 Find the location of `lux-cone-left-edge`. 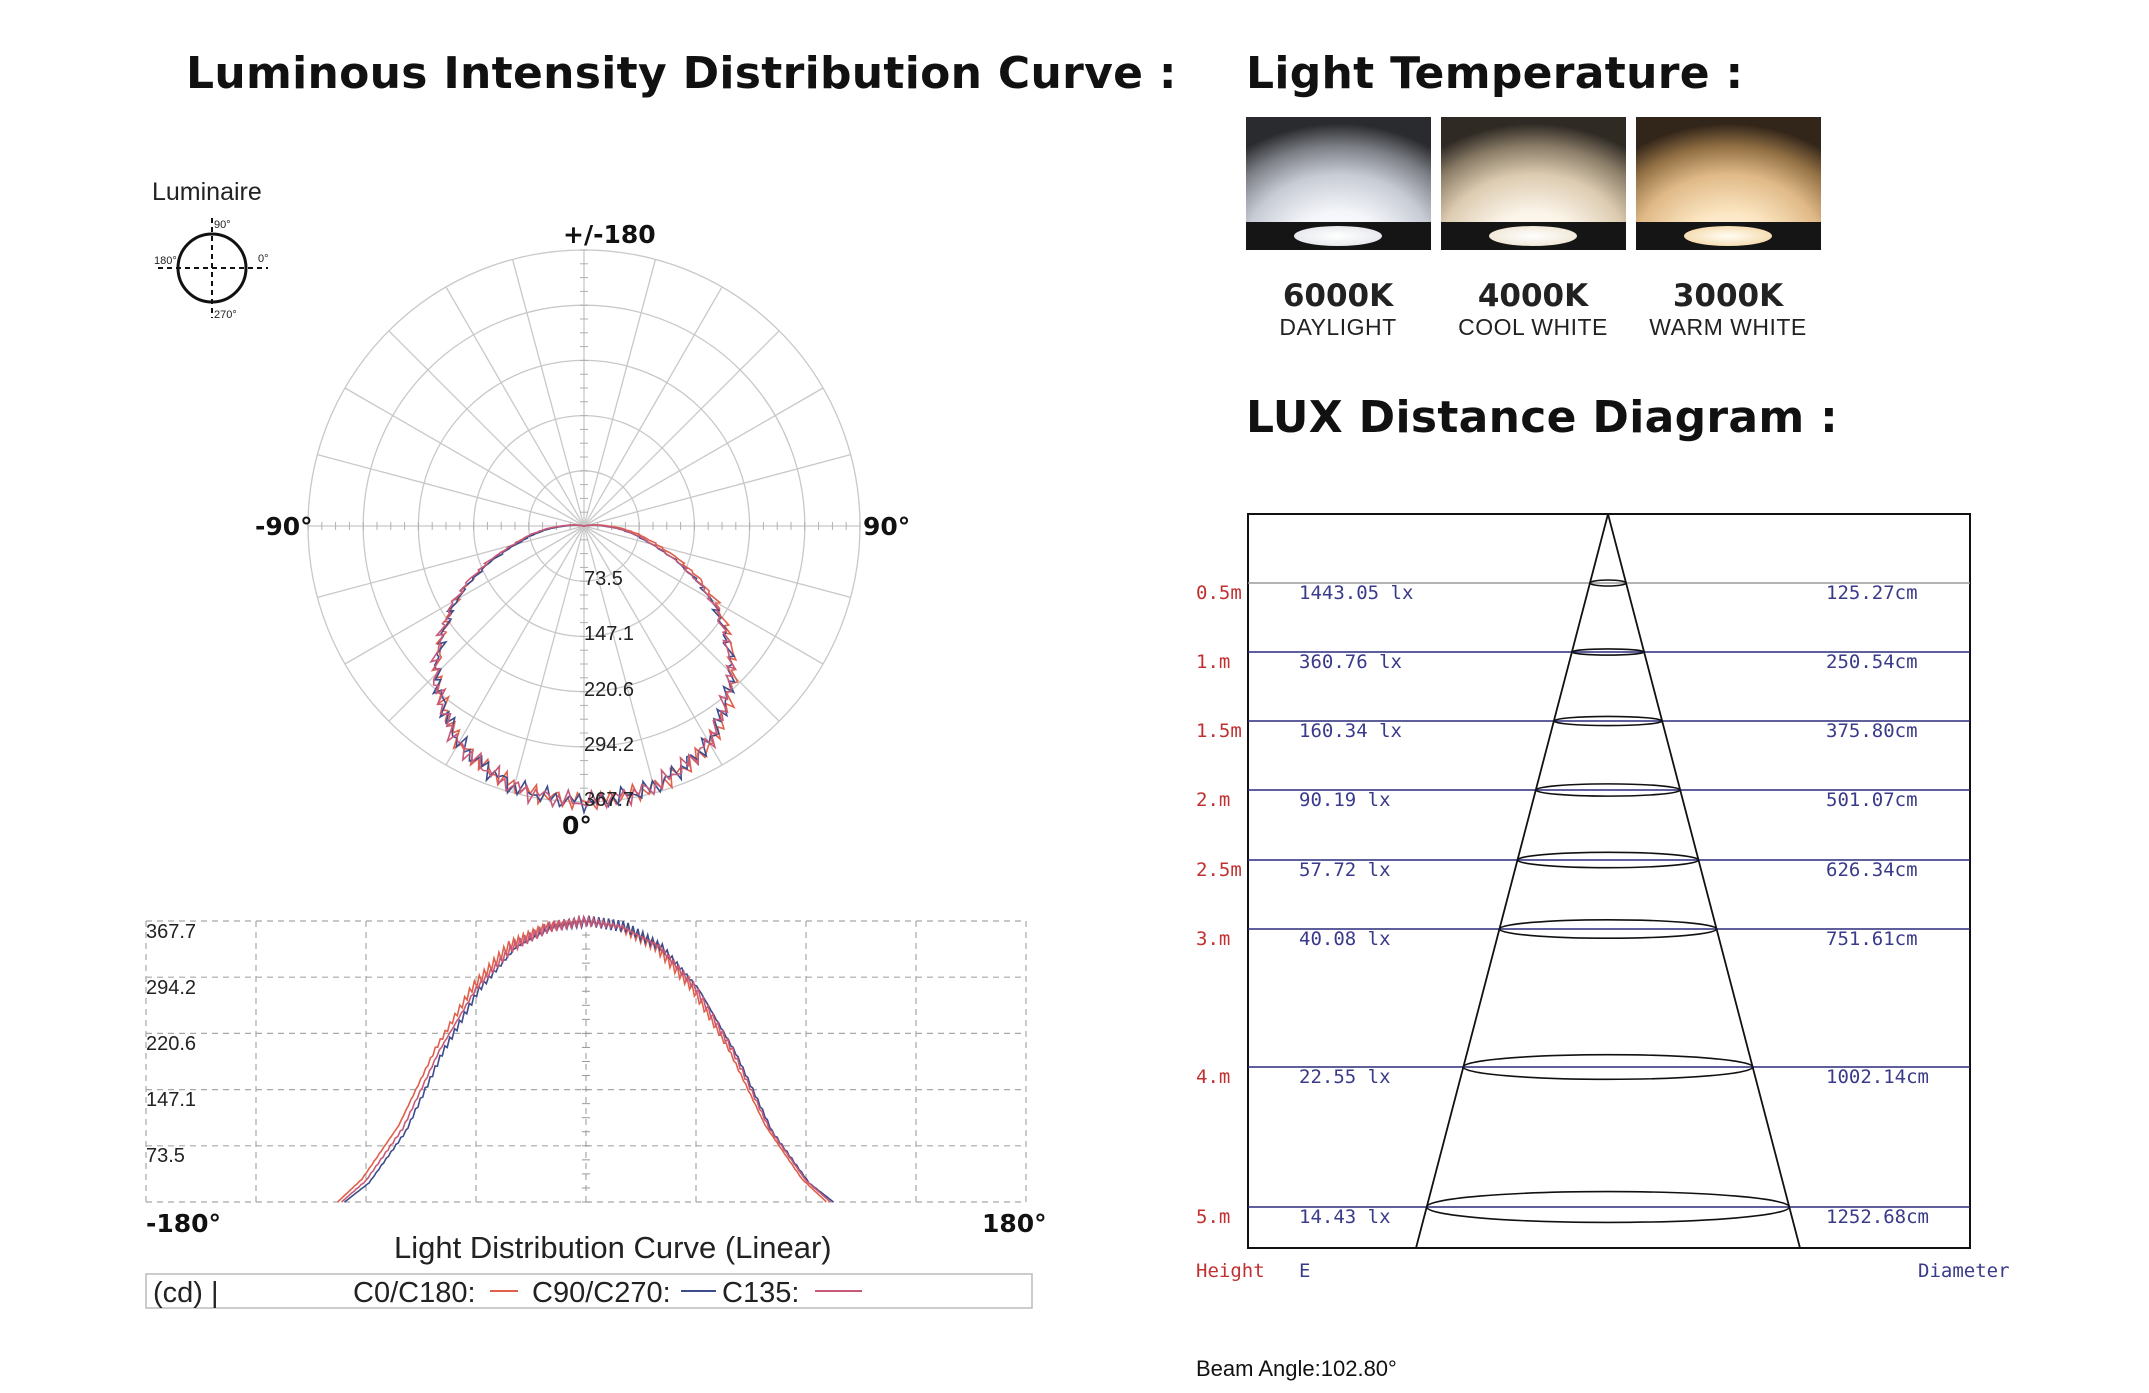

lux-cone-left-edge is located at coordinates (1512, 881).